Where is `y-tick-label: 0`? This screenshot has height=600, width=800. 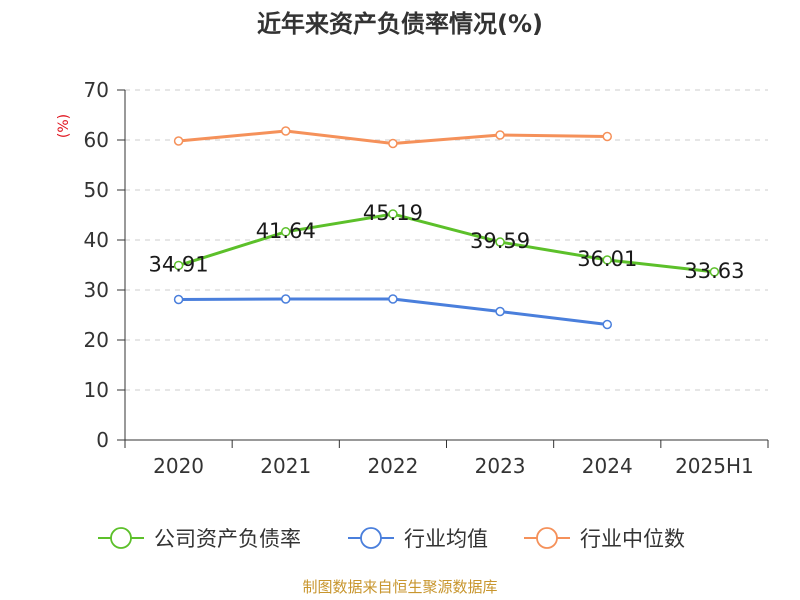
y-tick-label: 0 is located at coordinates (102, 440).